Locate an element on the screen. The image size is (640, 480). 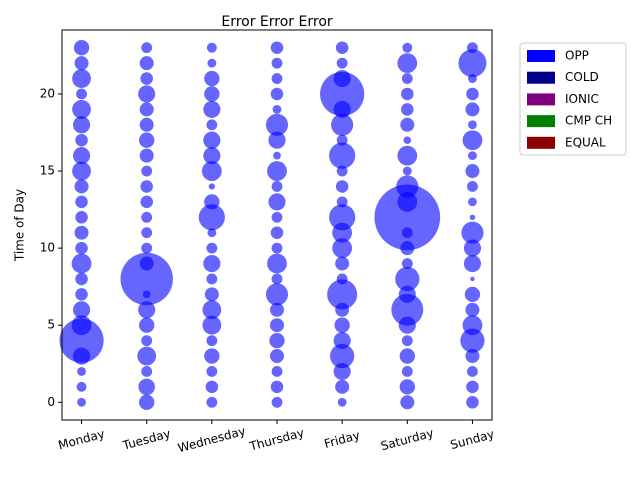
x-tick-label: Sunday is located at coordinates (472, 439).